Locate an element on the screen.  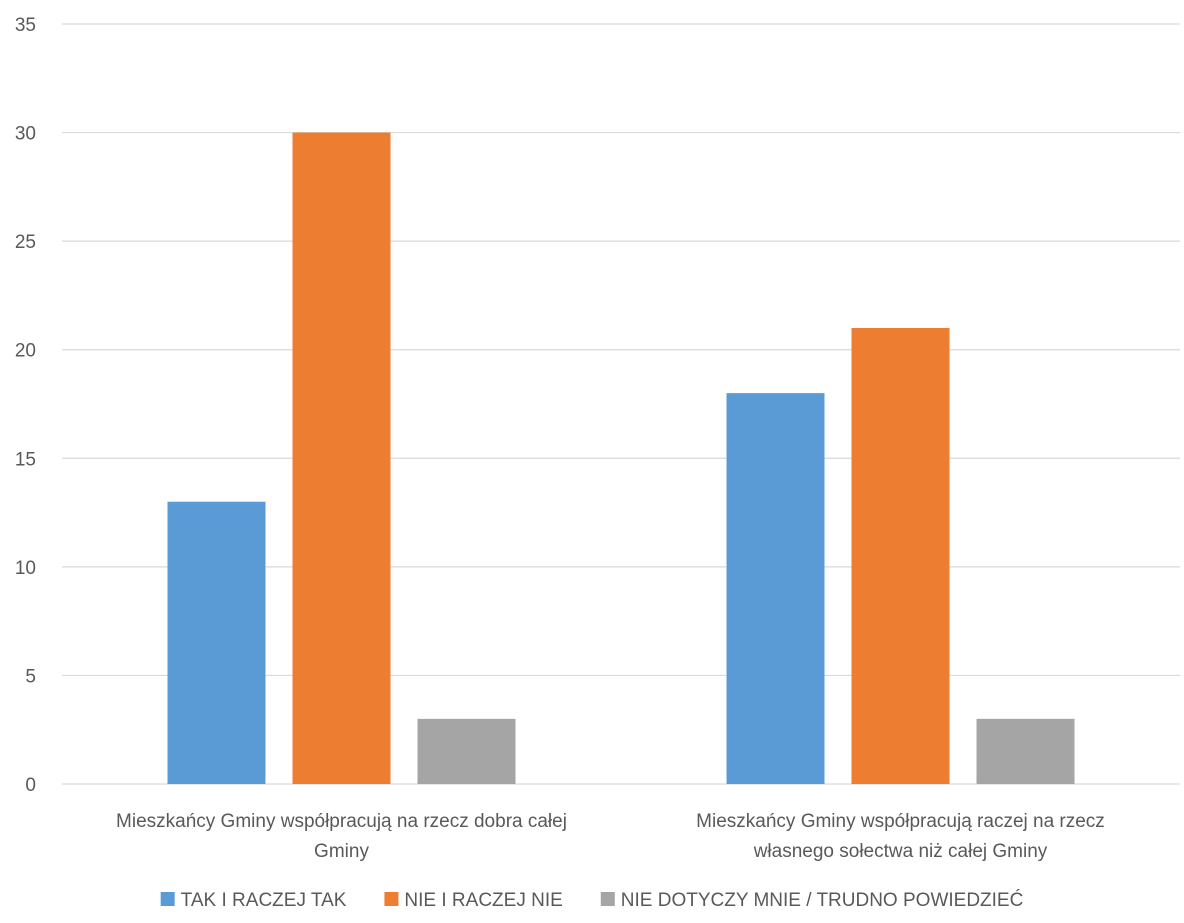
x-category-label-line: własnego sołectwa niż całej Gminy is located at coordinates (900, 851).